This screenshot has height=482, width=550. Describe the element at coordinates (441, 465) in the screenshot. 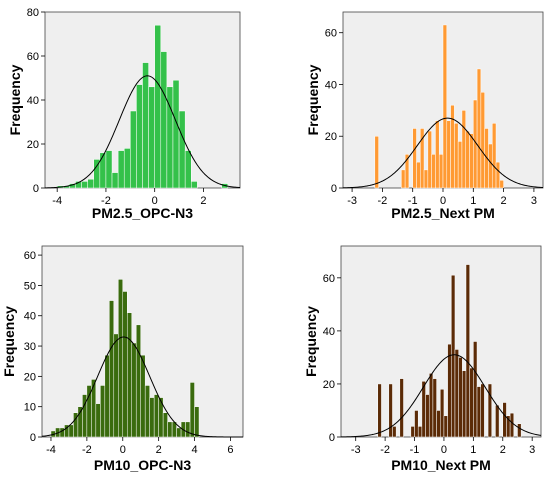

I see `x-axis-label: PM10_Next PM` at that location.